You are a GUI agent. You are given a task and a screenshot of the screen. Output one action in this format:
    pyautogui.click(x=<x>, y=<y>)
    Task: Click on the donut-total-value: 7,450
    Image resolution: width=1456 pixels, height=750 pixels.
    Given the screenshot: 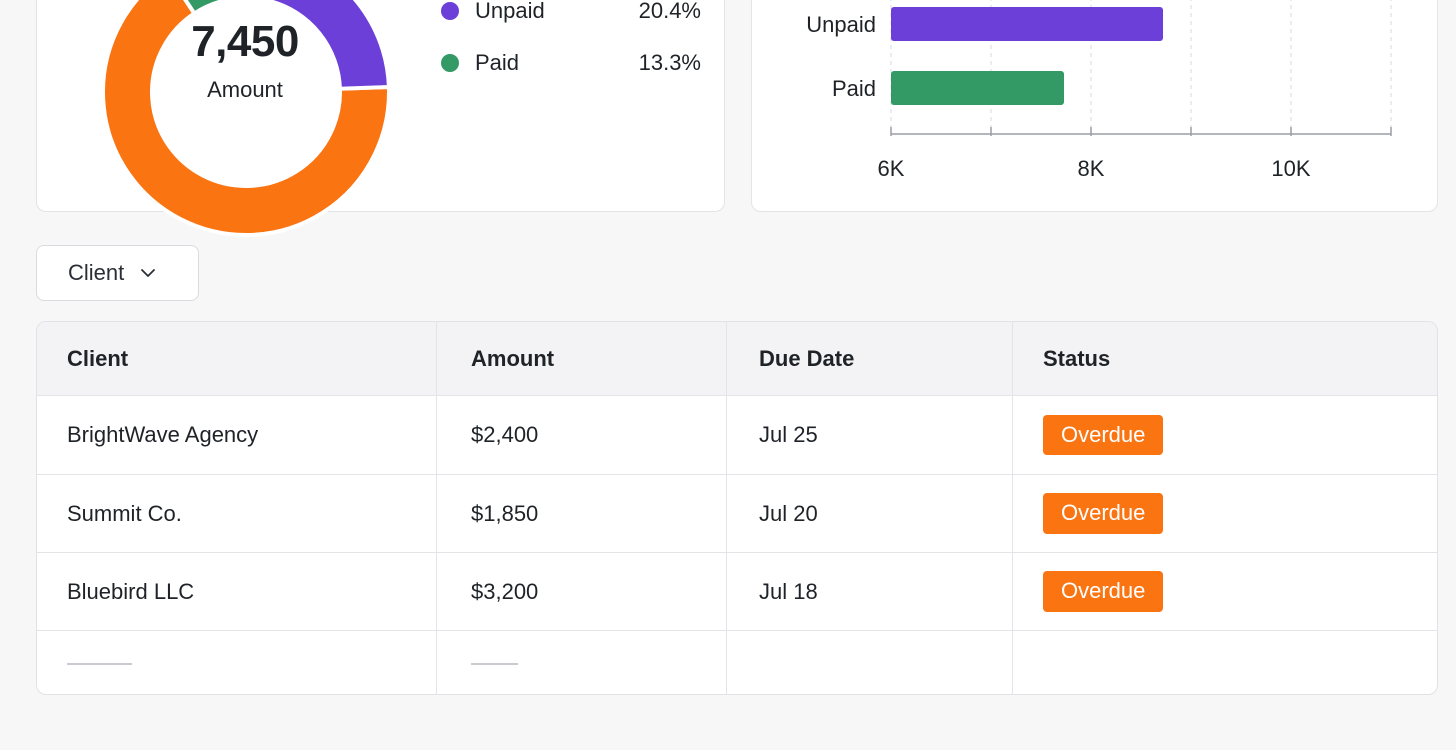 What is the action you would take?
    pyautogui.click(x=245, y=41)
    